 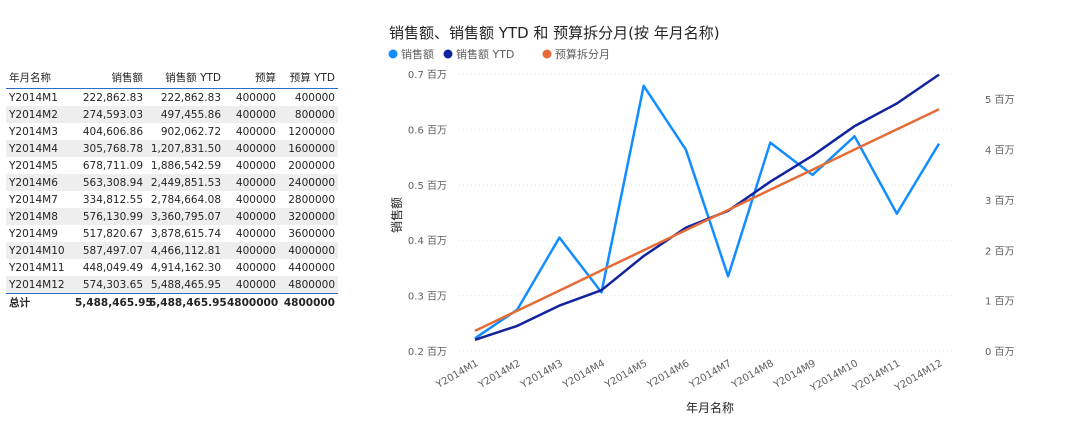 What do you see at coordinates (308, 77) in the screenshot?
I see `col-header-budget-ytd: 预算 YTD` at bounding box center [308, 77].